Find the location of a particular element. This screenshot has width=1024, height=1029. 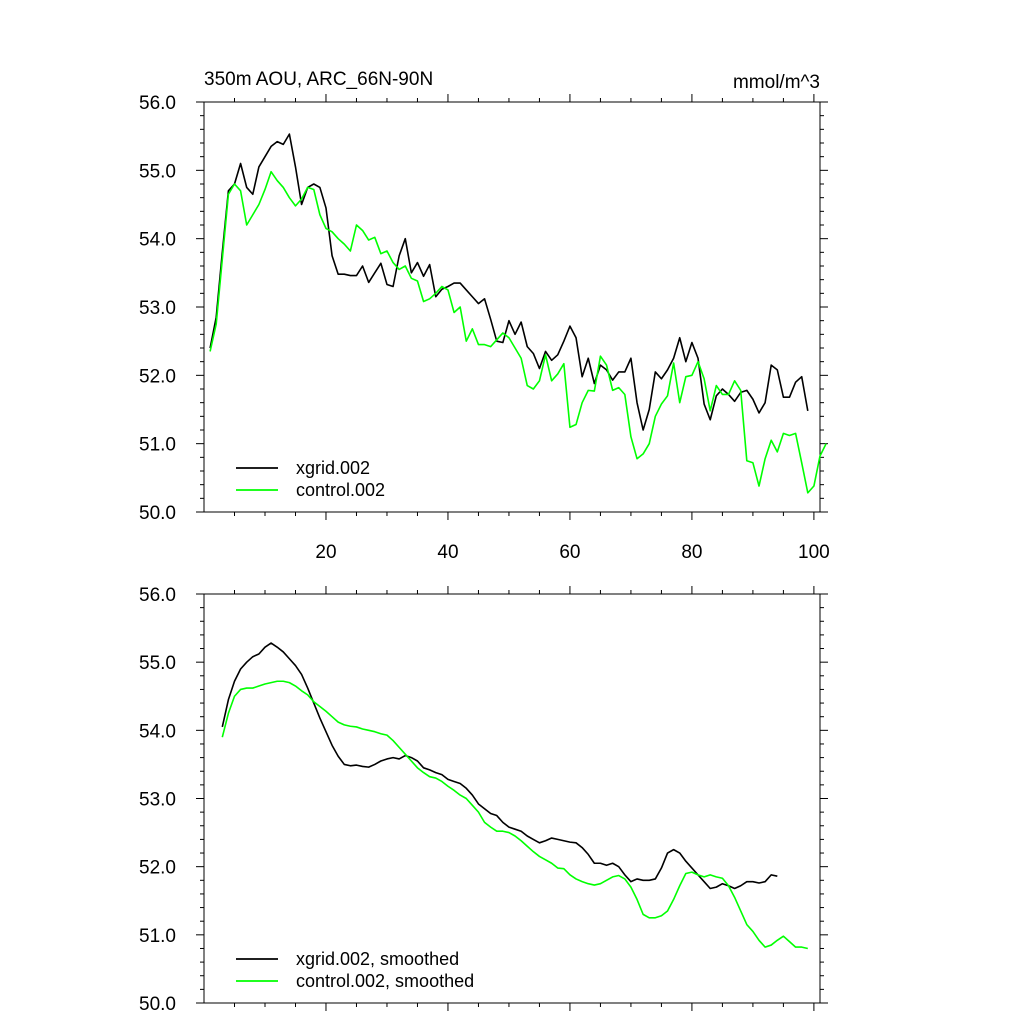

units-label: mmol/m^3 is located at coordinates (776, 82).